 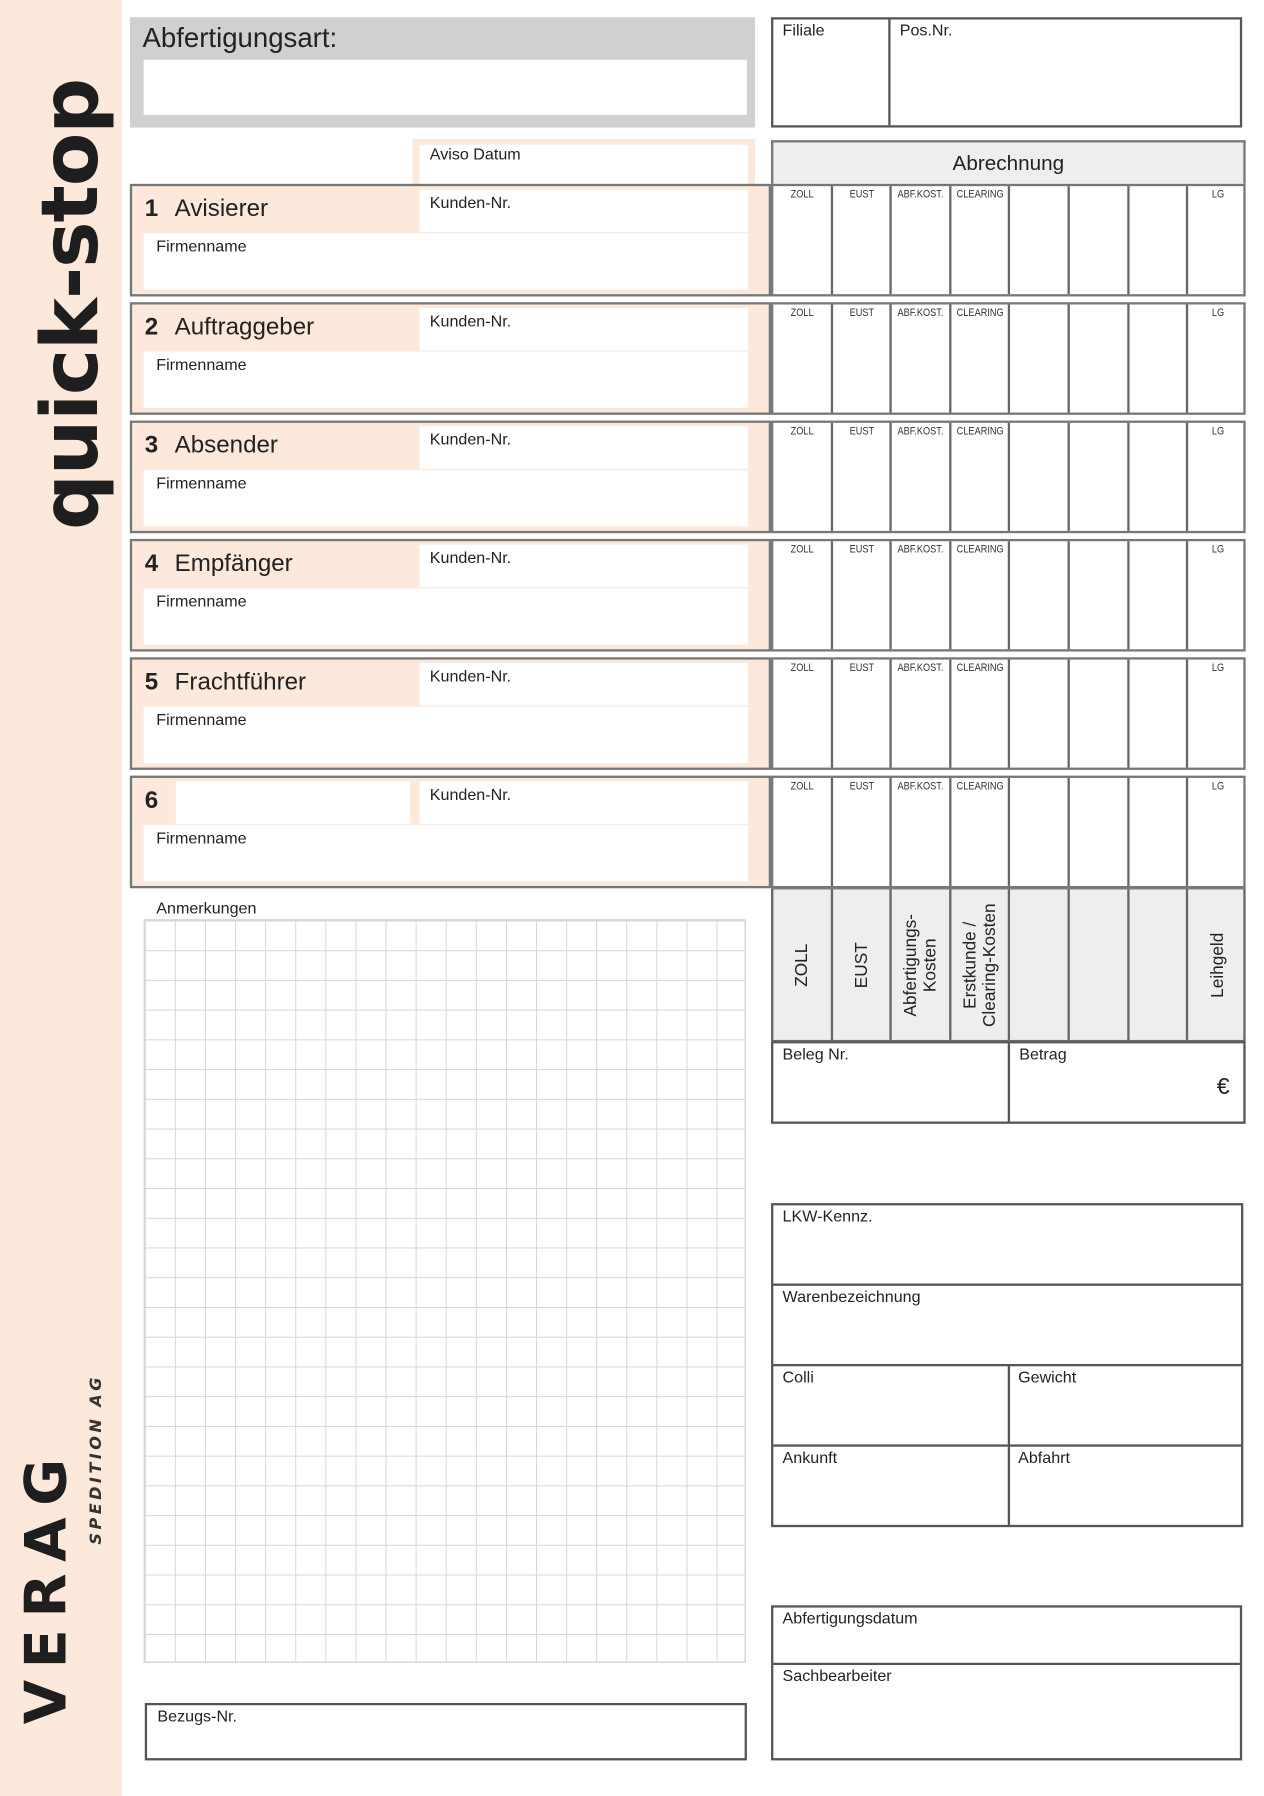 What do you see at coordinates (802, 668) in the screenshot?
I see `column-label-zoll: ZOLL` at bounding box center [802, 668].